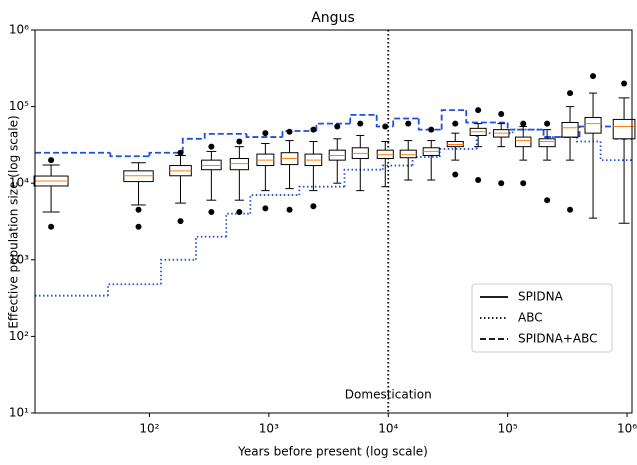 The height and width of the screenshot is (465, 637). What do you see at coordinates (19, 413) in the screenshot?
I see `y-tick-label: 10¹` at bounding box center [19, 413].